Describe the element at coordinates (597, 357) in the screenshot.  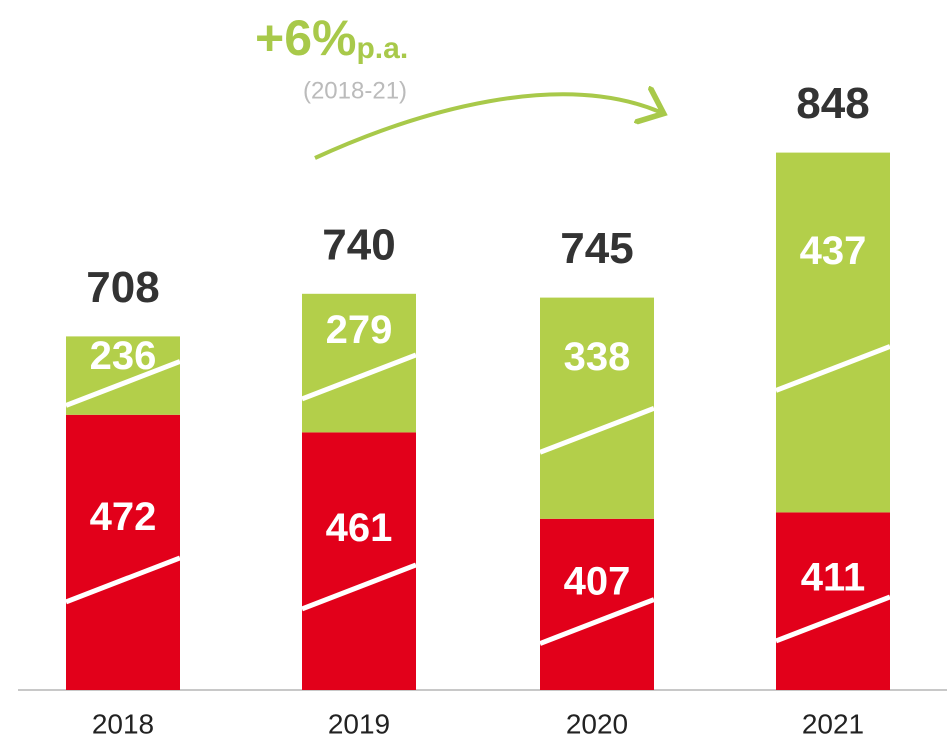
I see `segment-label: 338` at that location.